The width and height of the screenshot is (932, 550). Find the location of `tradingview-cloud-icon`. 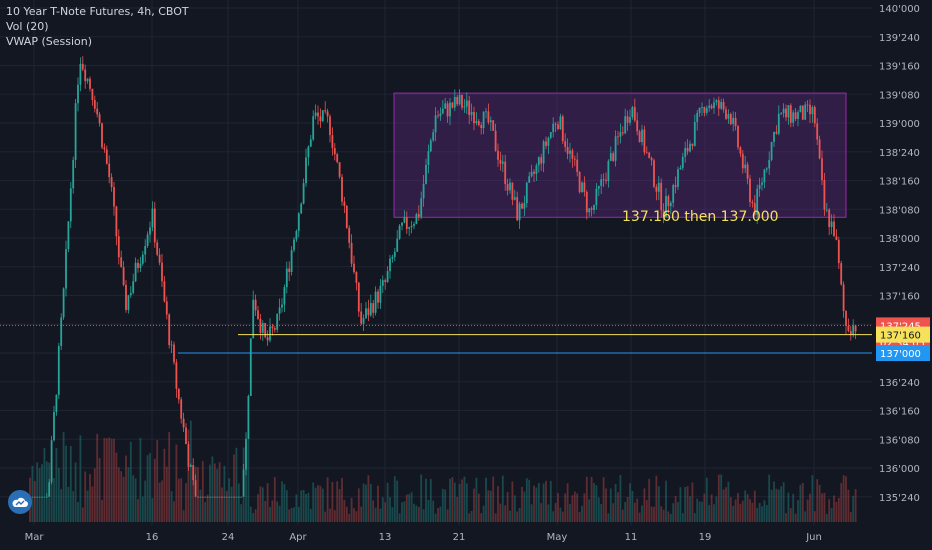

tradingview-cloud-icon is located at coordinates (20, 502).